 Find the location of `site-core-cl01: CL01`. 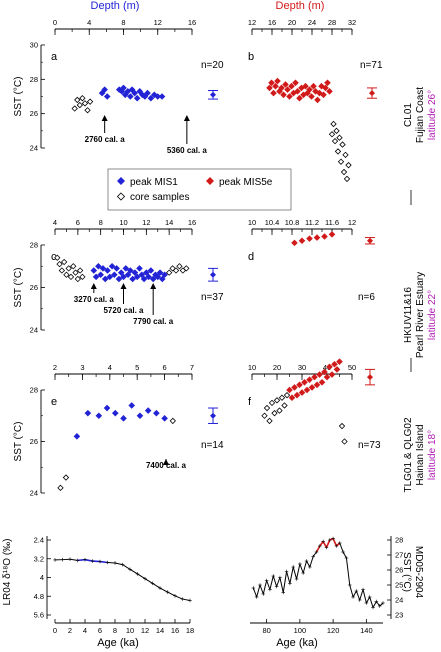

site-core-cl01: CL01 is located at coordinates (408, 115).